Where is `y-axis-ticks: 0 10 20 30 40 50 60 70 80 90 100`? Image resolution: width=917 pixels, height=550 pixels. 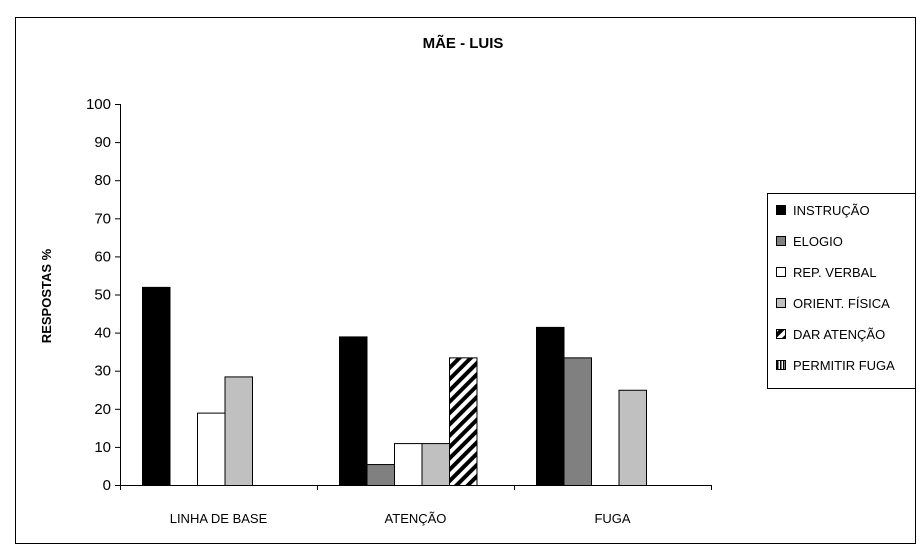
y-axis-ticks: 0 10 20 30 40 50 60 70 80 90 100 is located at coordinates (103, 295).